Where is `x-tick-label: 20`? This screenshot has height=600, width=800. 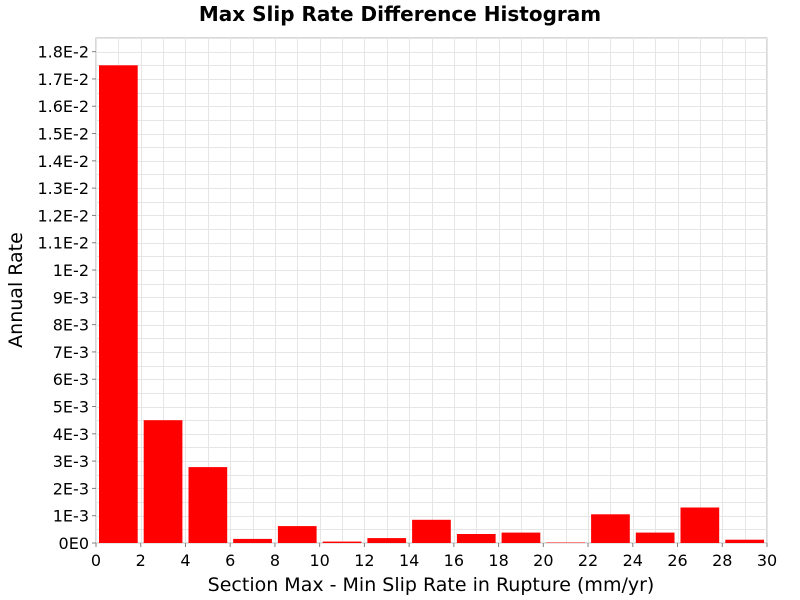
x-tick-label: 20 is located at coordinates (543, 560).